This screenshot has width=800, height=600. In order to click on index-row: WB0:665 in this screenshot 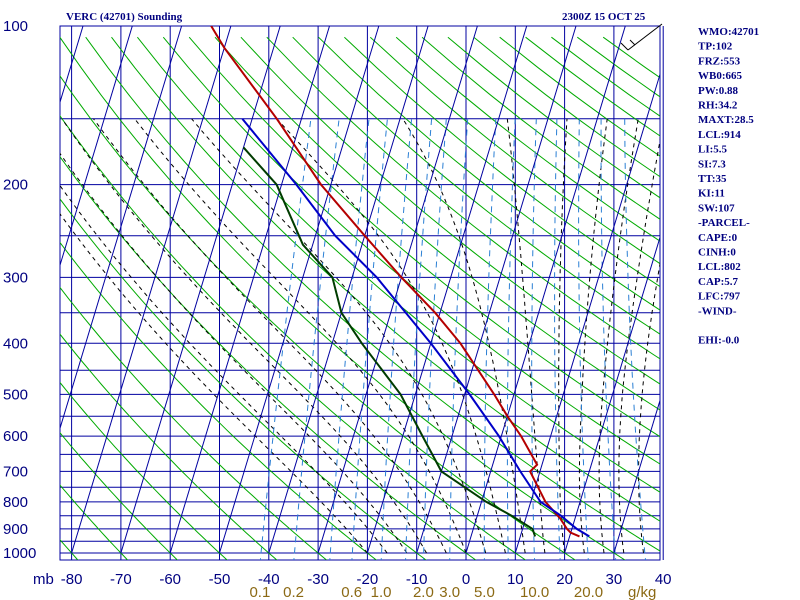, I will do `click(720, 76)`.